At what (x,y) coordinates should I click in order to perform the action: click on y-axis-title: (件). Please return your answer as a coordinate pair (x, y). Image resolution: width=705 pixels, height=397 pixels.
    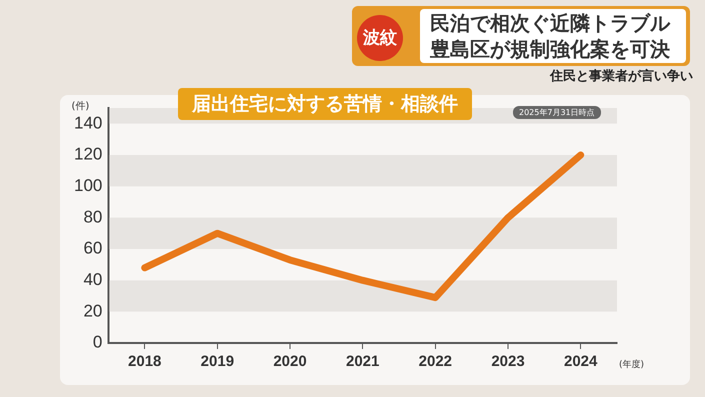
    Looking at the image, I should click on (80, 106).